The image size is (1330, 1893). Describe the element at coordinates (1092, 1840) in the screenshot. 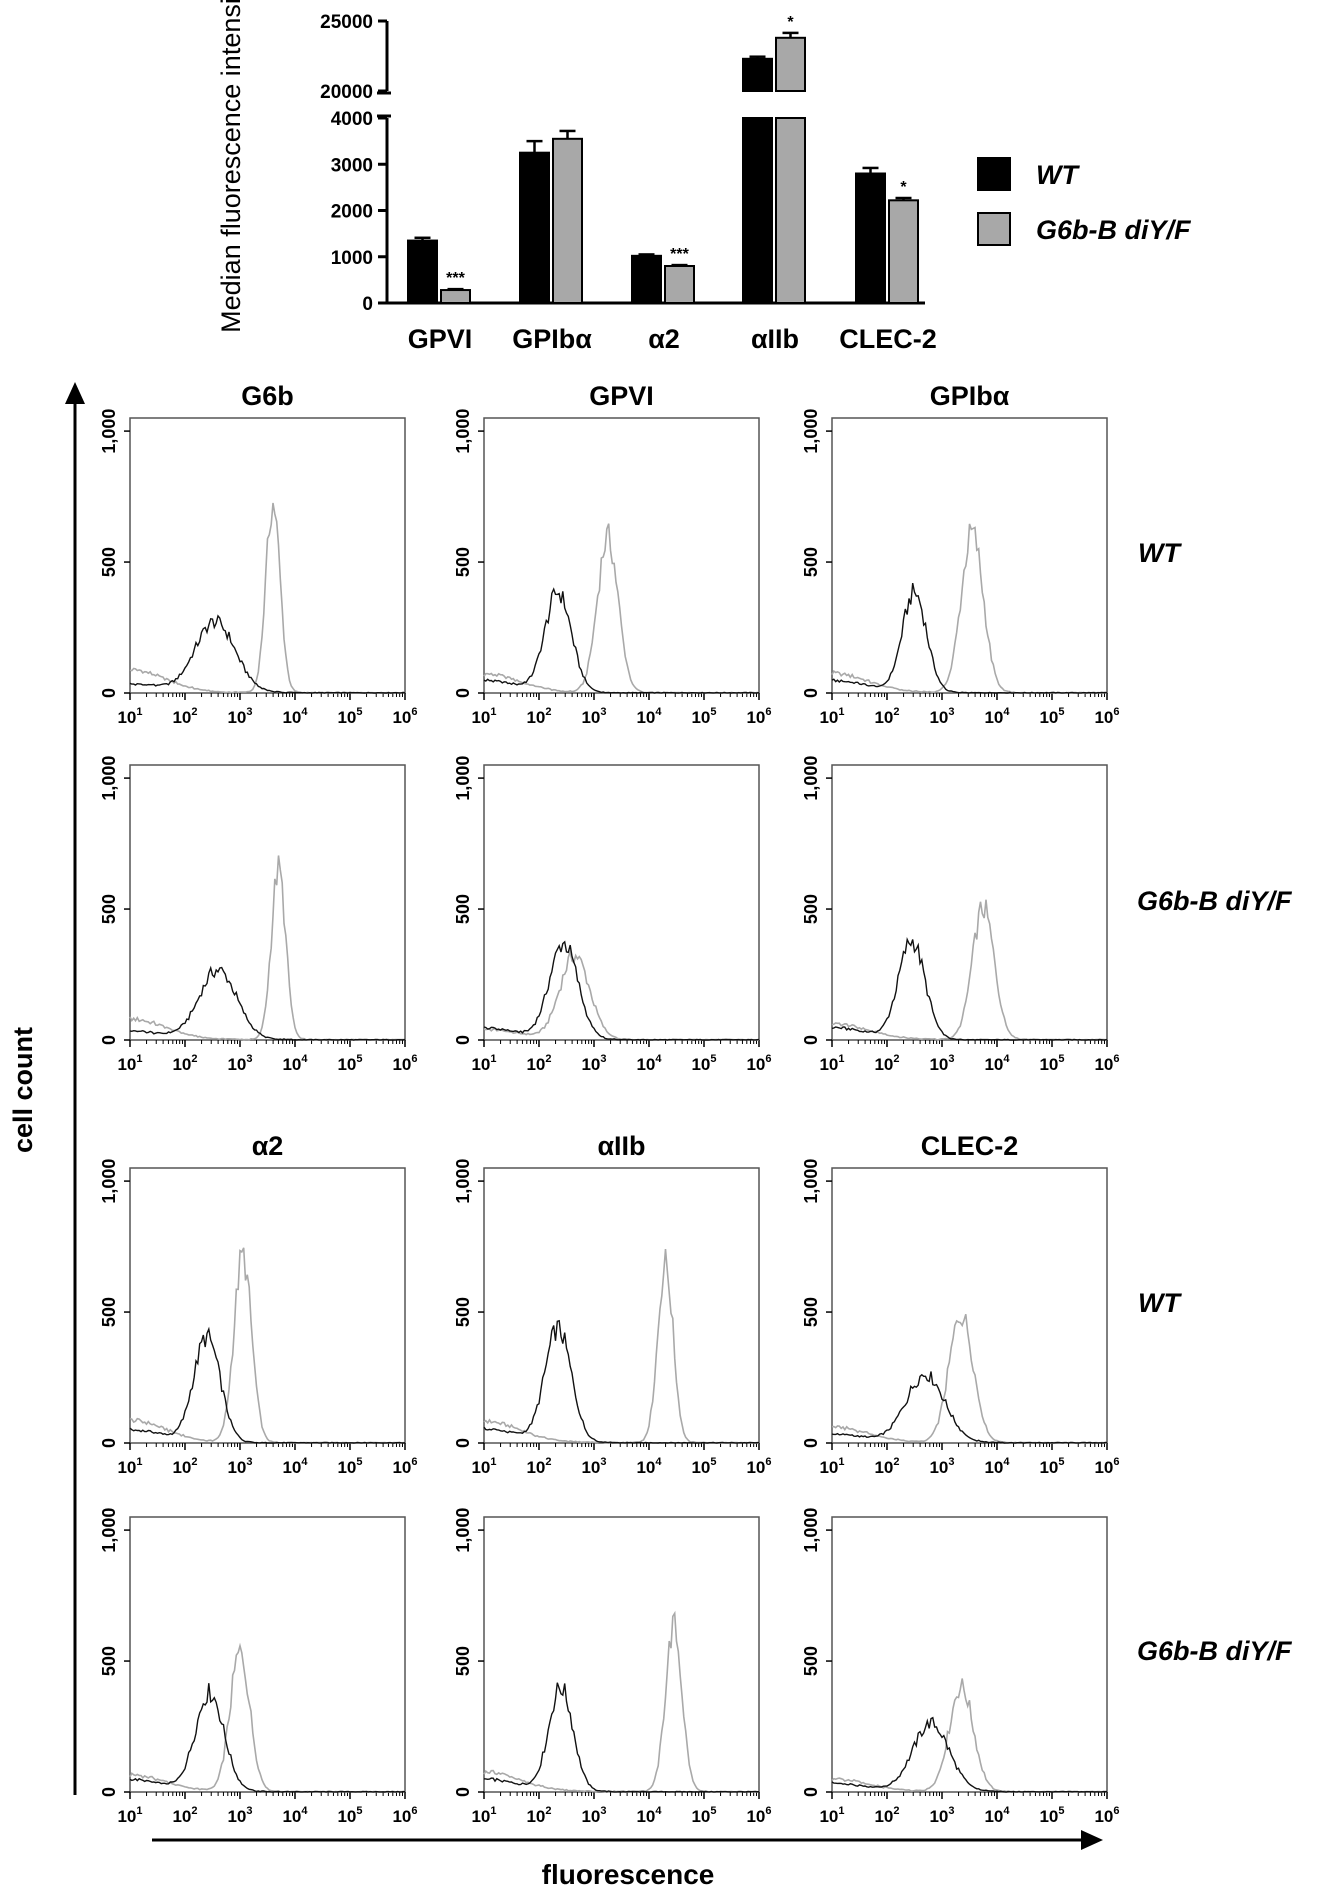

I see `fluorescence-arrow-head` at that location.